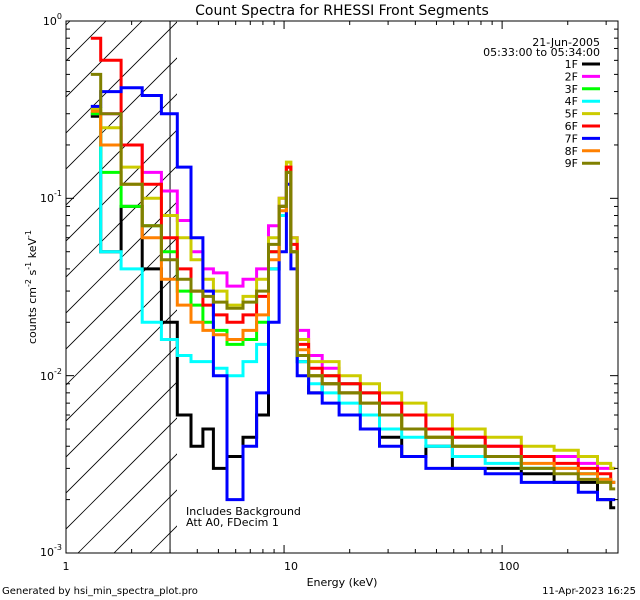 Image resolution: width=640 pixels, height=600 pixels. Describe the element at coordinates (58, 371) in the screenshot. I see `y-tick-exp: -2` at that location.